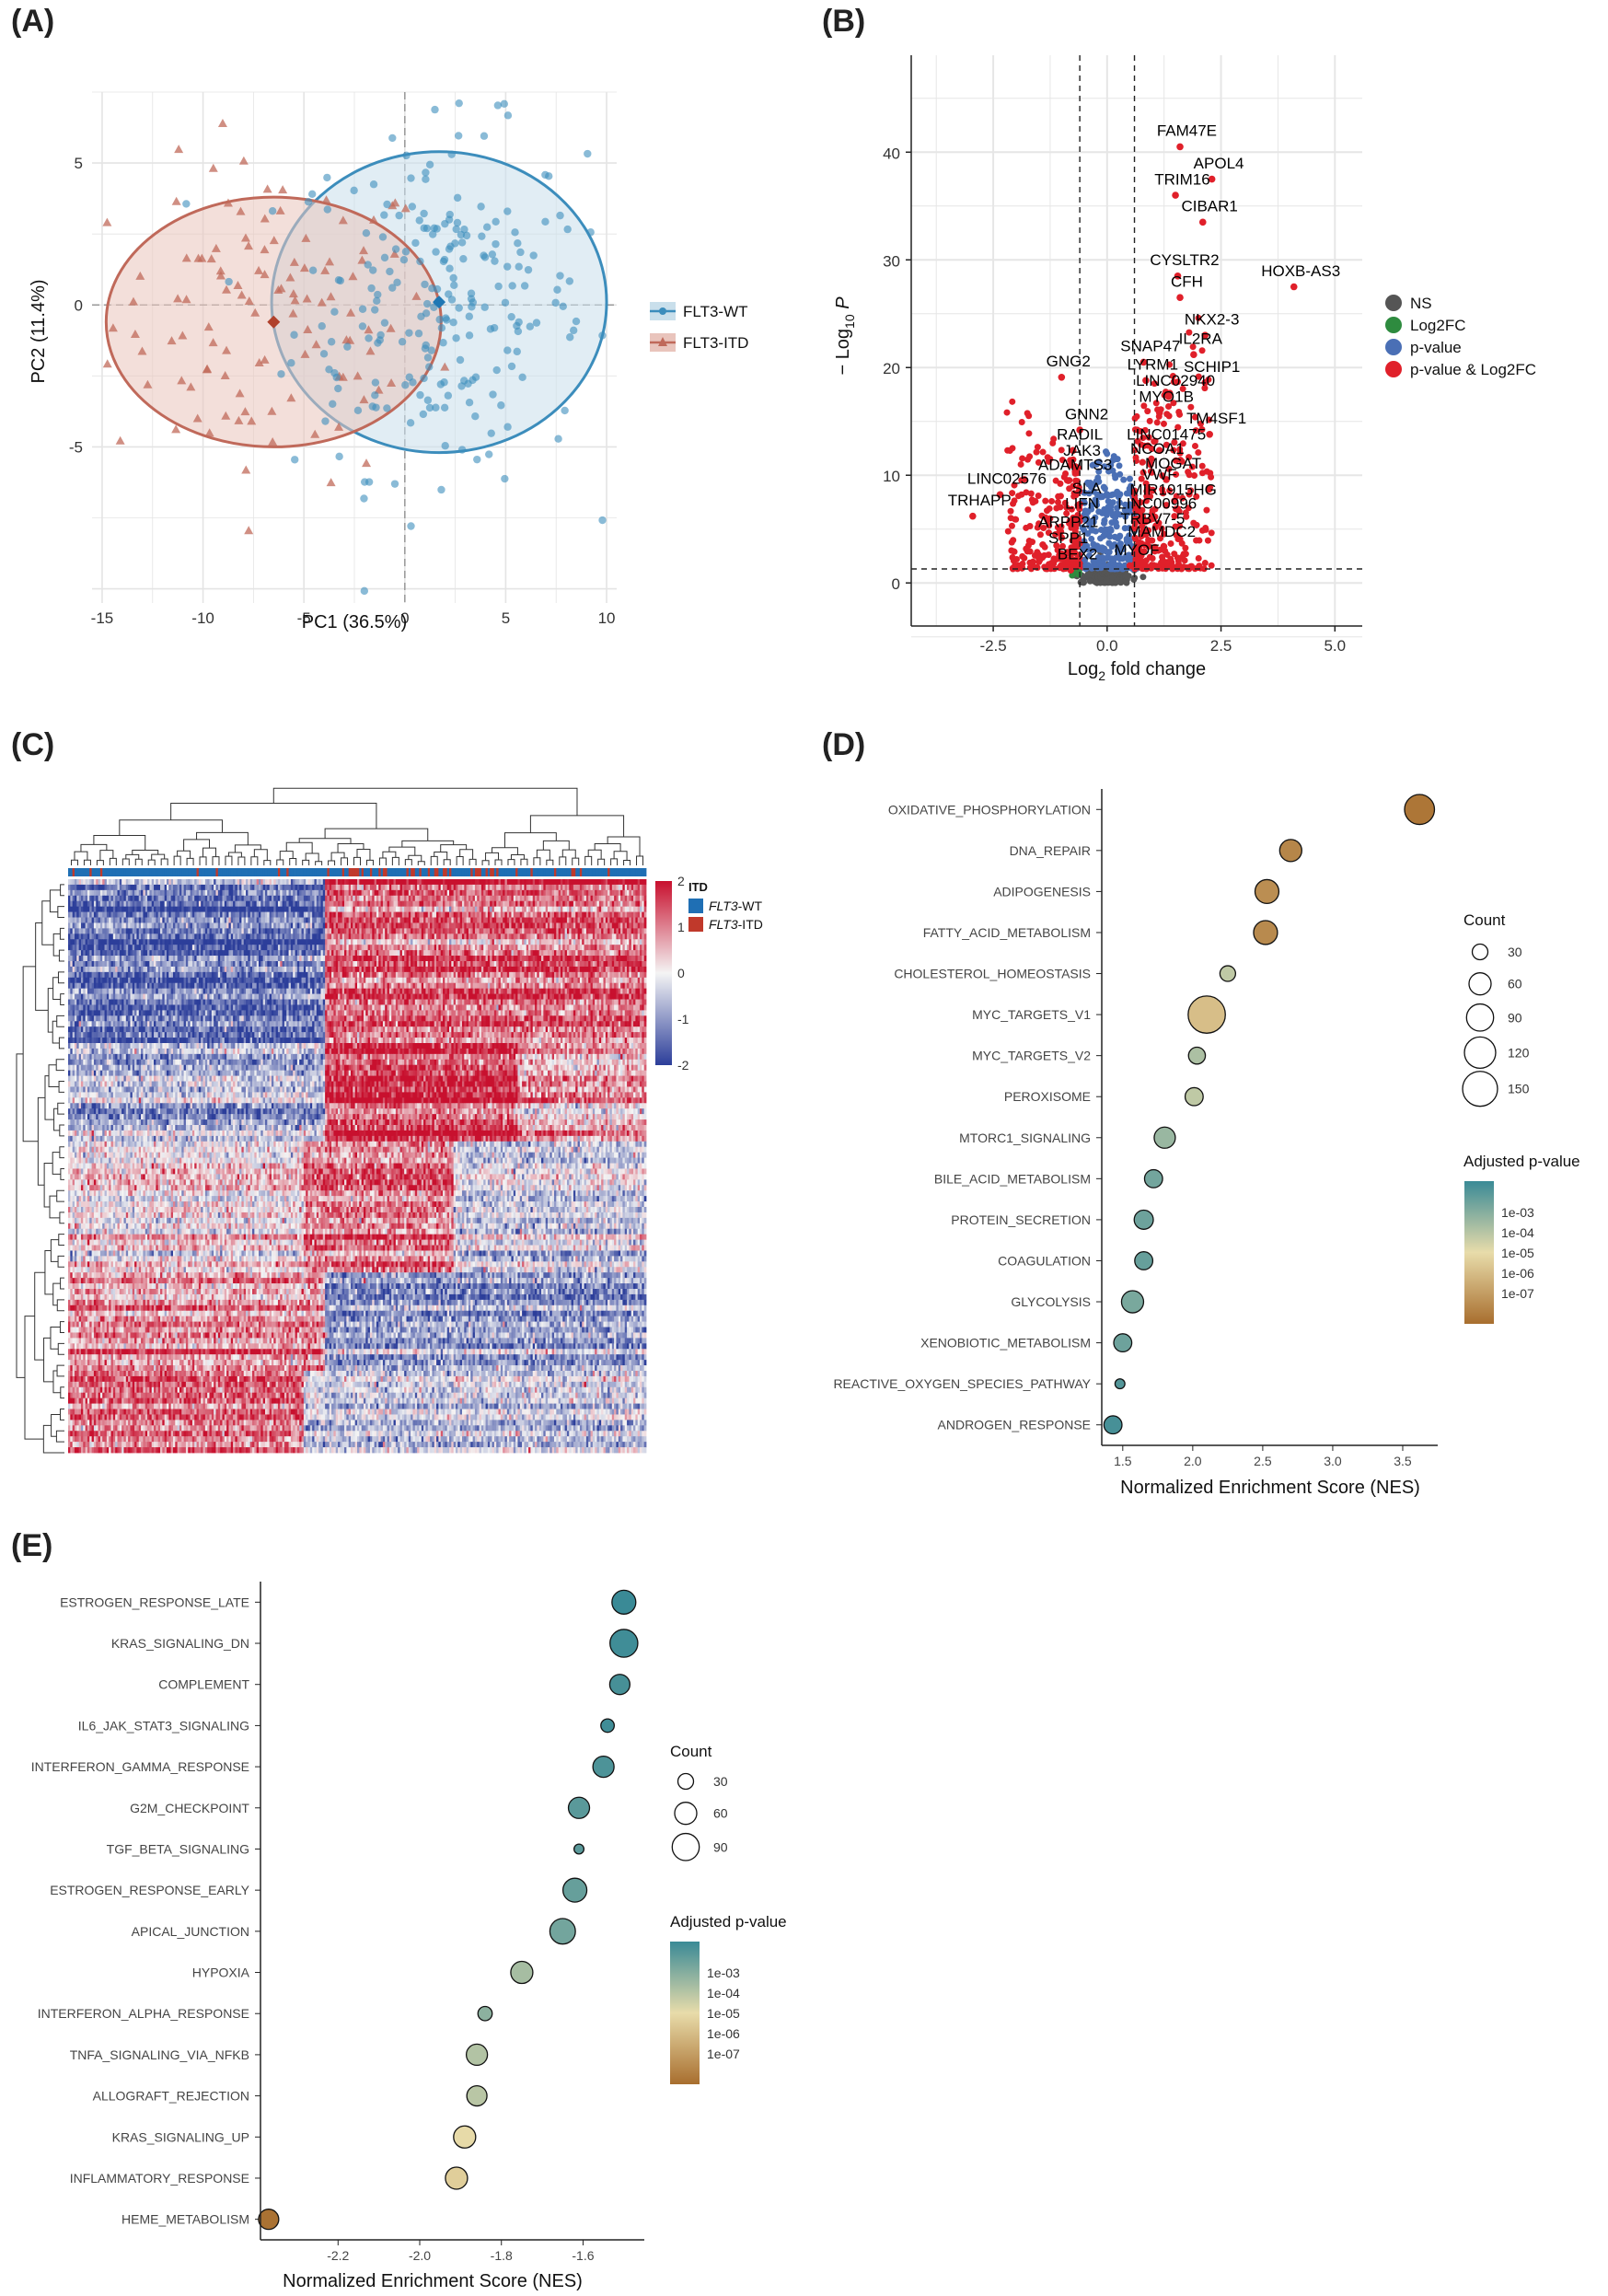 This screenshot has height=2296, width=1608. I want to click on ns-point, so click(1089, 574).